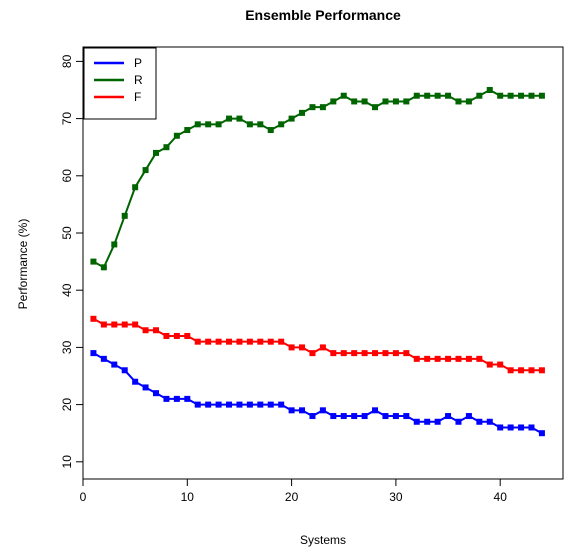 Image resolution: width=564 pixels, height=548 pixels. Describe the element at coordinates (138, 63) in the screenshot. I see `legend-label-p: P` at that location.